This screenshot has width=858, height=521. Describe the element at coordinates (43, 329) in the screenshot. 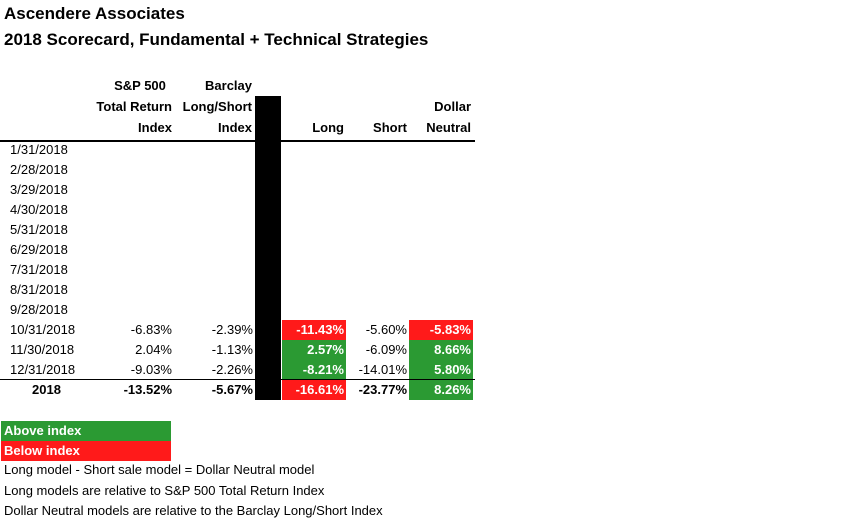

I see `row-date: 10/31/2018` at that location.